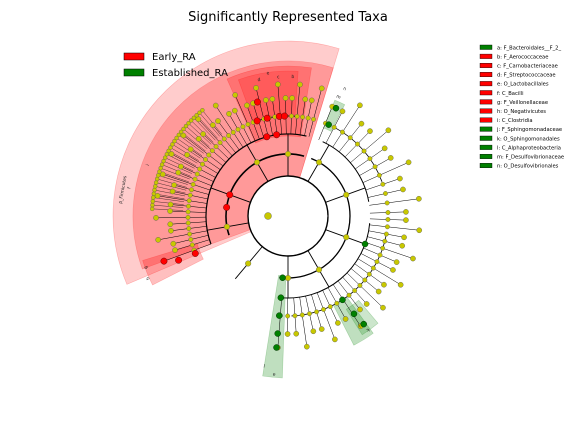 This screenshot has width=576, height=432. What do you see at coordinates (268, 73) in the screenshot?
I see `clade-letter-label: e` at bounding box center [268, 73].